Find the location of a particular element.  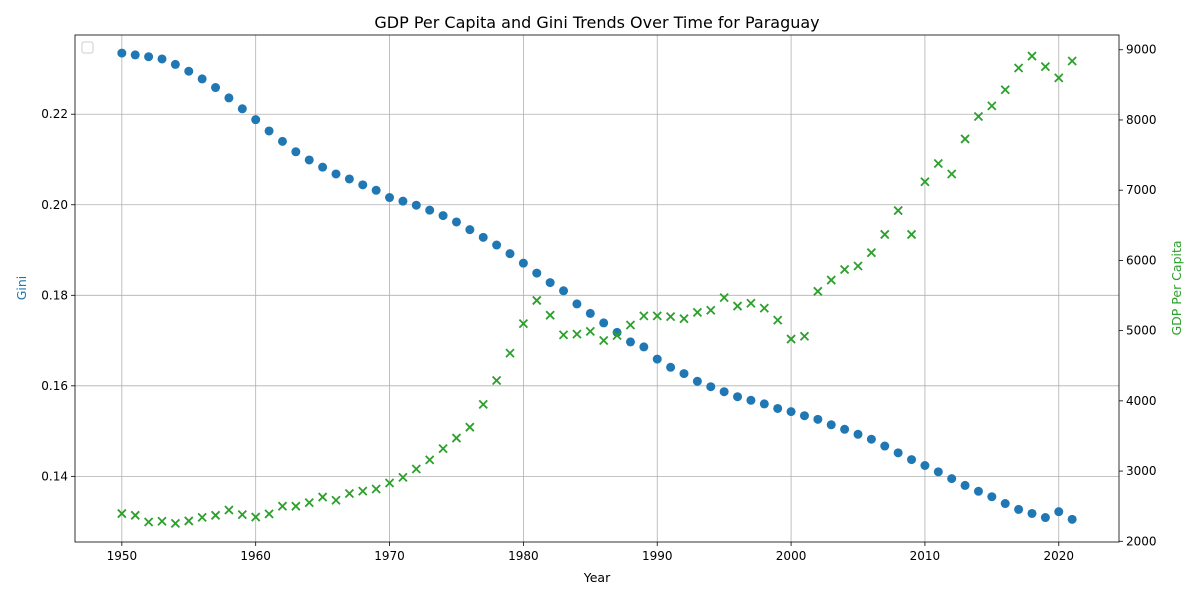

x-tick-label: 2010 is located at coordinates (925, 556).